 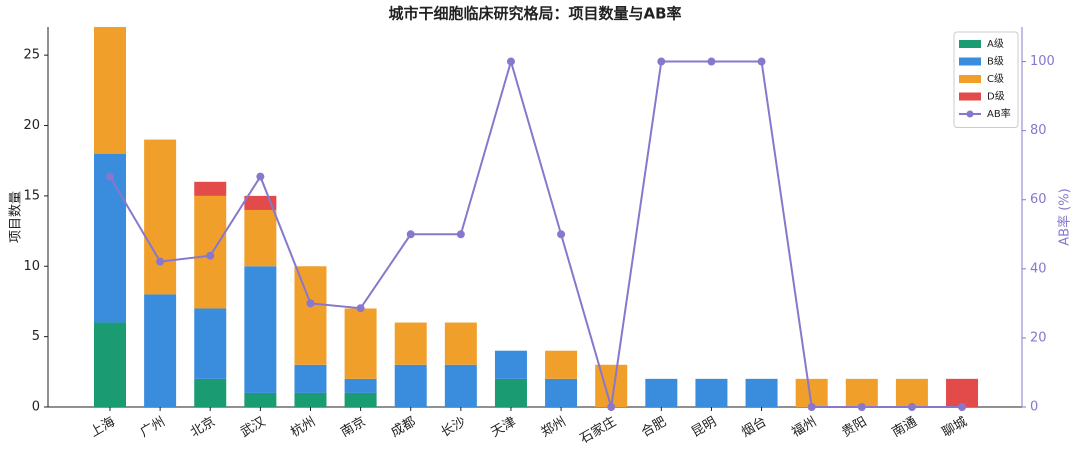 What do you see at coordinates (995, 79) in the screenshot?
I see `legend-label: C级` at bounding box center [995, 79].